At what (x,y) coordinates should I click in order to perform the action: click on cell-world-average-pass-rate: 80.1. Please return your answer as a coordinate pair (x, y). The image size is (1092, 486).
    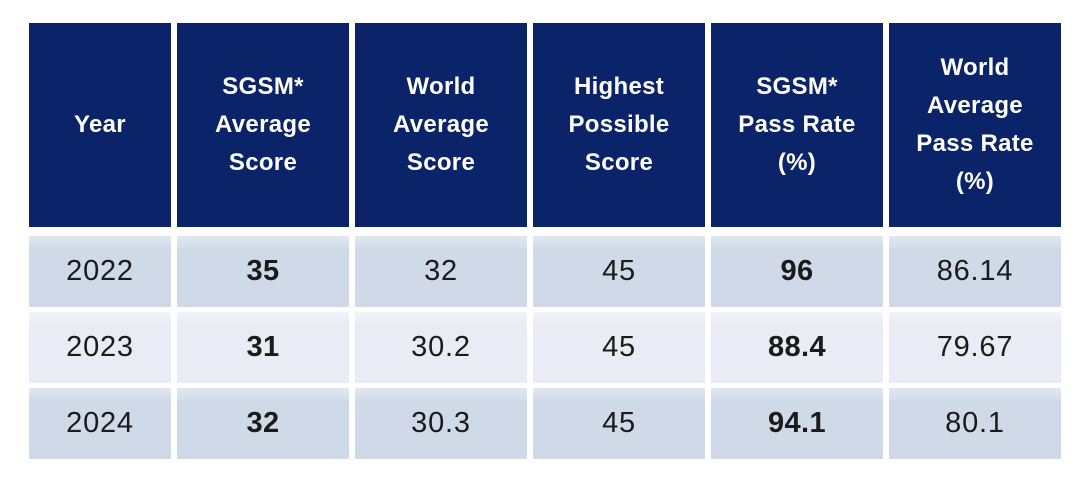
    Looking at the image, I should click on (975, 423).